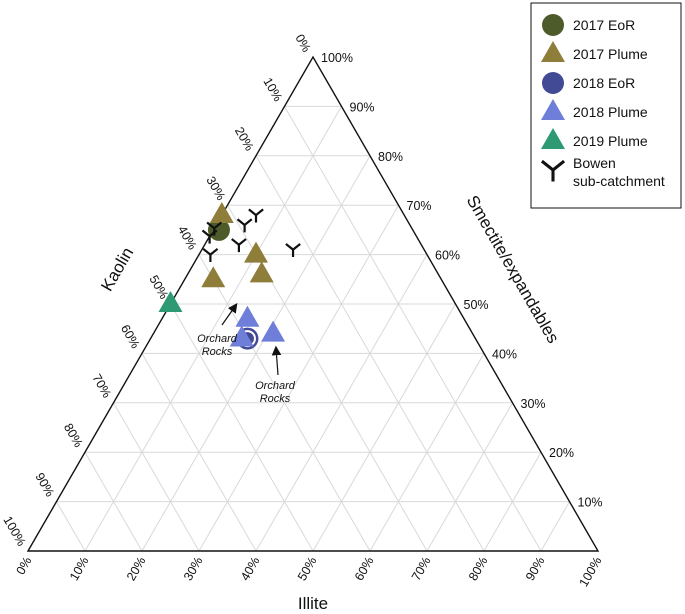 The height and width of the screenshot is (614, 685). Describe the element at coordinates (313, 603) in the screenshot. I see `axis-title-illite: Illite` at that location.